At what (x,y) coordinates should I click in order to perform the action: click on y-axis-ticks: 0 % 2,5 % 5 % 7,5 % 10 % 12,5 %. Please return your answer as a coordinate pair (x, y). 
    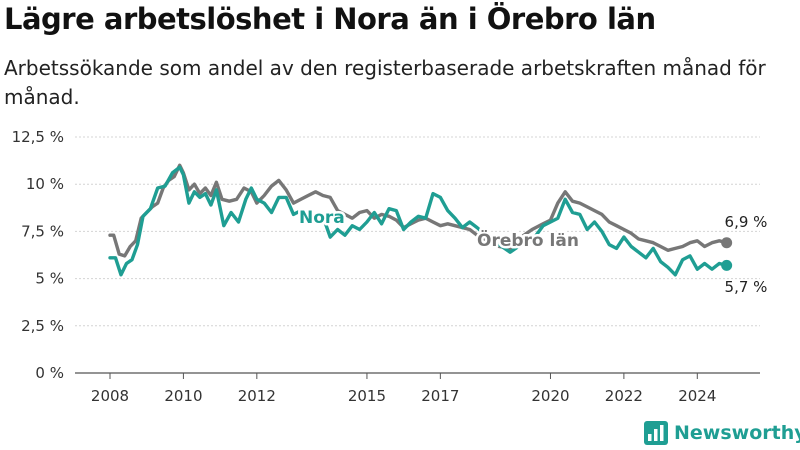
    Looking at the image, I should click on (38, 255).